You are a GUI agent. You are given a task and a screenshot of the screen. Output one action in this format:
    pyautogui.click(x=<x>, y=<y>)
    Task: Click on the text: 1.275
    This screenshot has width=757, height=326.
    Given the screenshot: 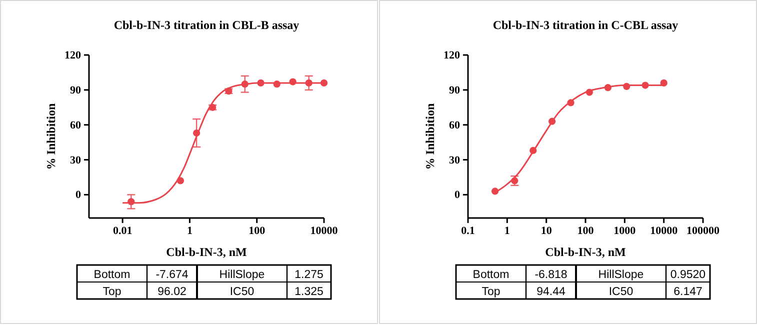 What is the action you would take?
    pyautogui.click(x=309, y=275)
    